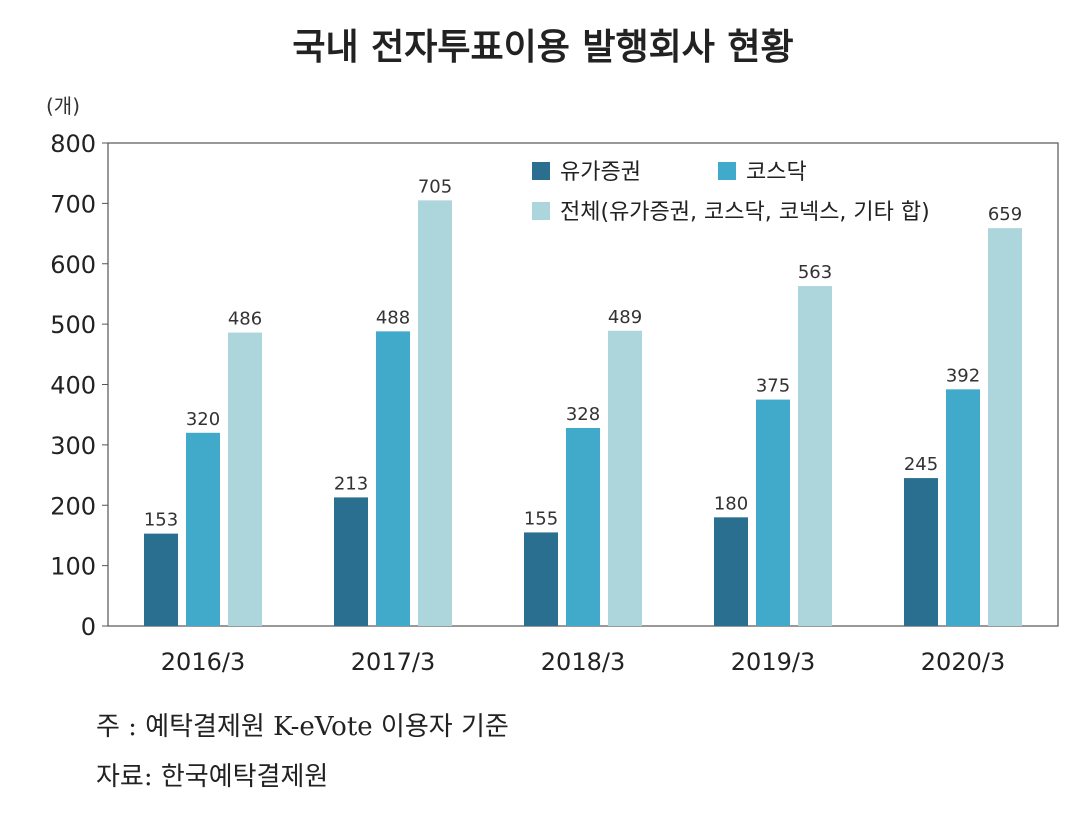  What do you see at coordinates (815, 272) in the screenshot?
I see `data-label: 563` at bounding box center [815, 272].